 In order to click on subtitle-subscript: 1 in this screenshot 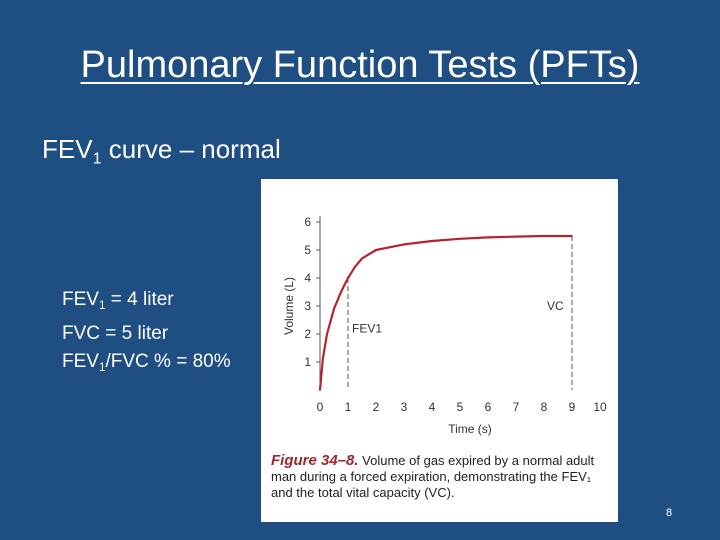, I will do `click(97, 158)`.